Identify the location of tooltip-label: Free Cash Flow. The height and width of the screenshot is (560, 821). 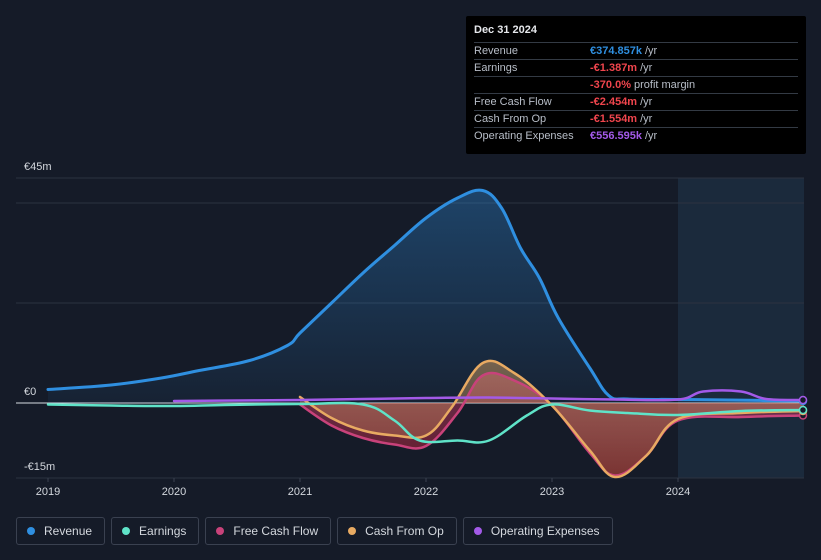
(513, 102).